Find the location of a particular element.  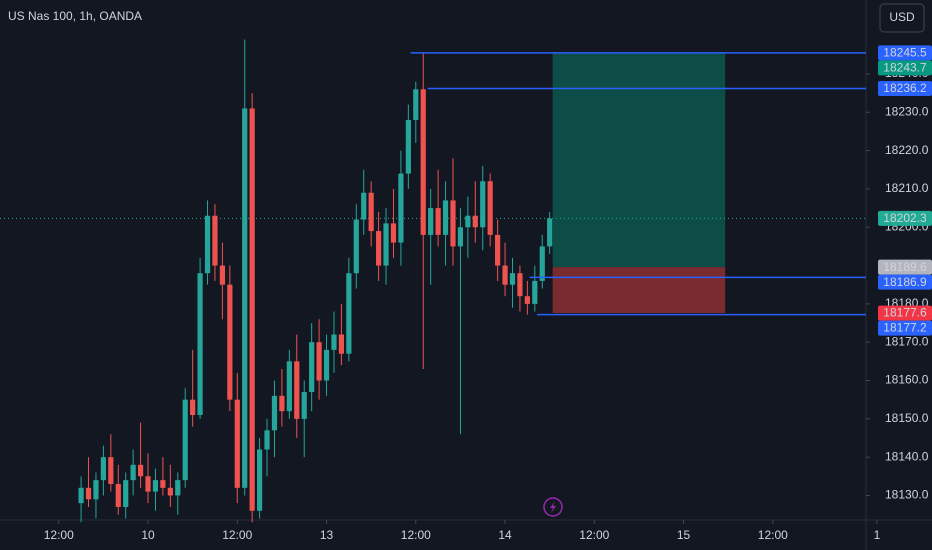

chart-title: US Nas 100, 1h, OANDA is located at coordinates (75, 16).